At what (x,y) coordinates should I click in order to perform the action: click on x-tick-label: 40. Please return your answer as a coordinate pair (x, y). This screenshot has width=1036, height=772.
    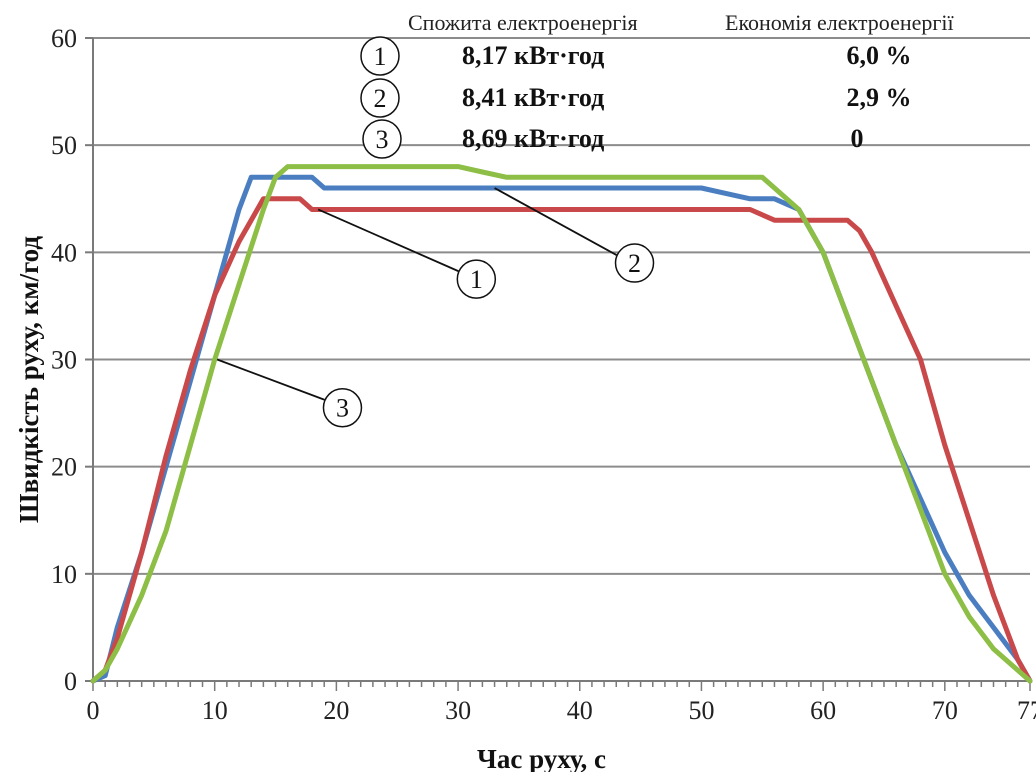
    Looking at the image, I should click on (580, 710).